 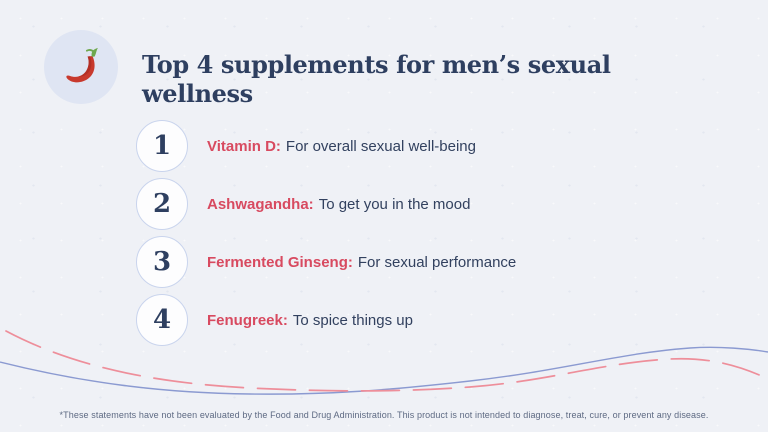 What do you see at coordinates (244, 146) in the screenshot?
I see `item-label: Vitamin D:` at bounding box center [244, 146].